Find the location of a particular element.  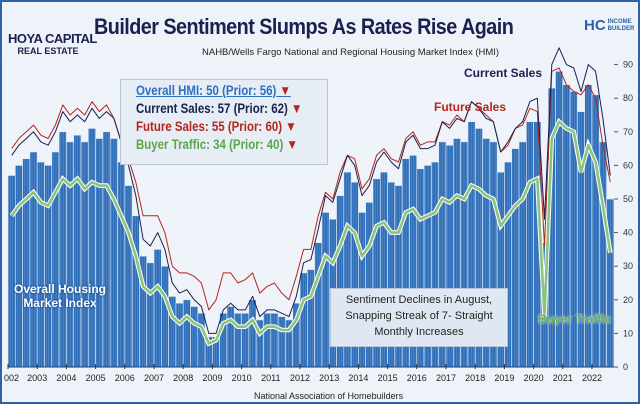

x-tick-label: 2007 is located at coordinates (154, 378).